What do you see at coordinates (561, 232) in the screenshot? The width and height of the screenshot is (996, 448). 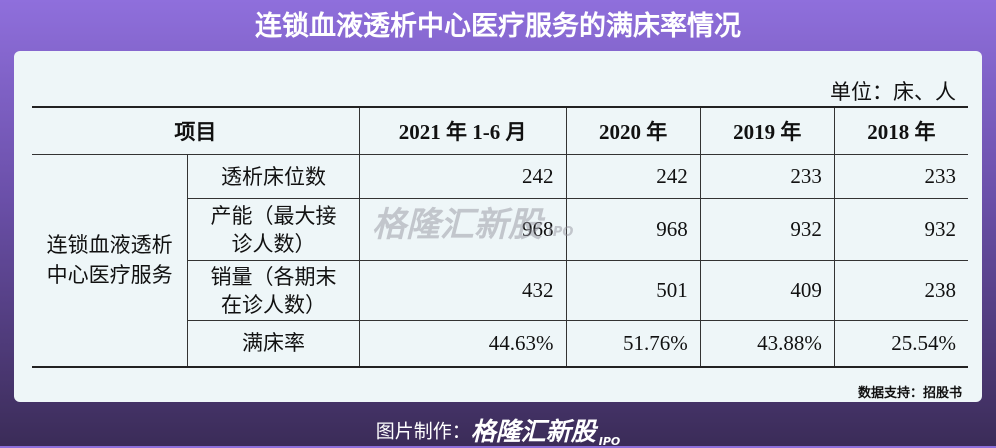 I see `watermark-tag: IPO` at bounding box center [561, 232].